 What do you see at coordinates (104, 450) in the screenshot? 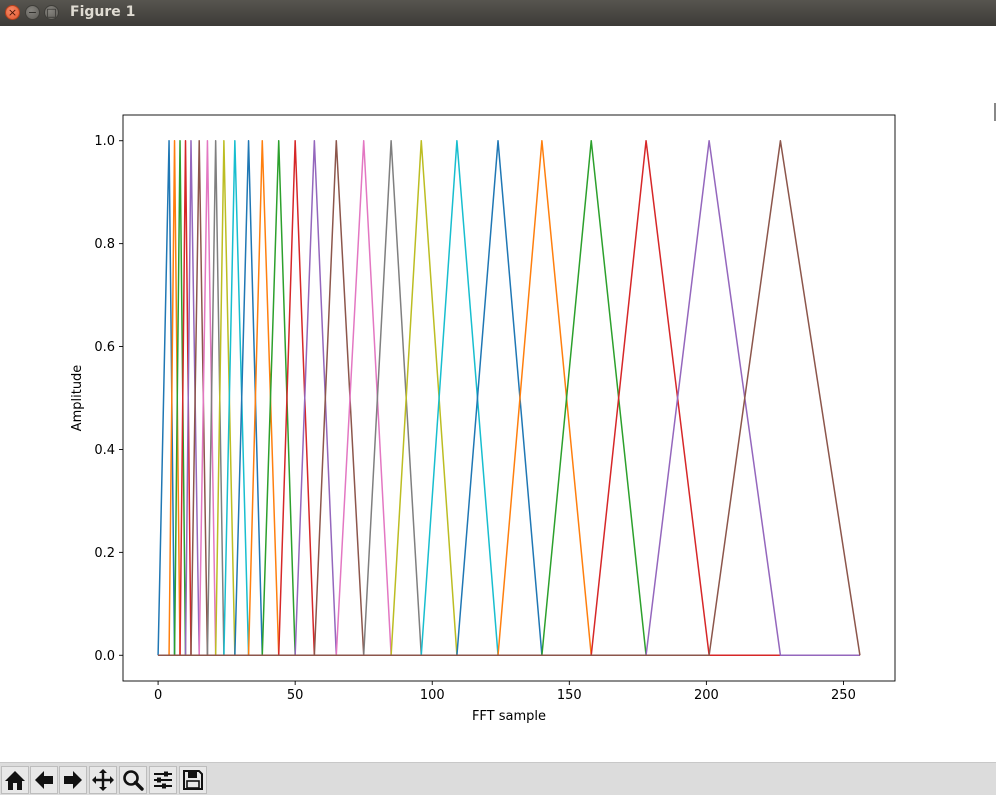
I see `y-tick-label: 0.4` at bounding box center [104, 450].